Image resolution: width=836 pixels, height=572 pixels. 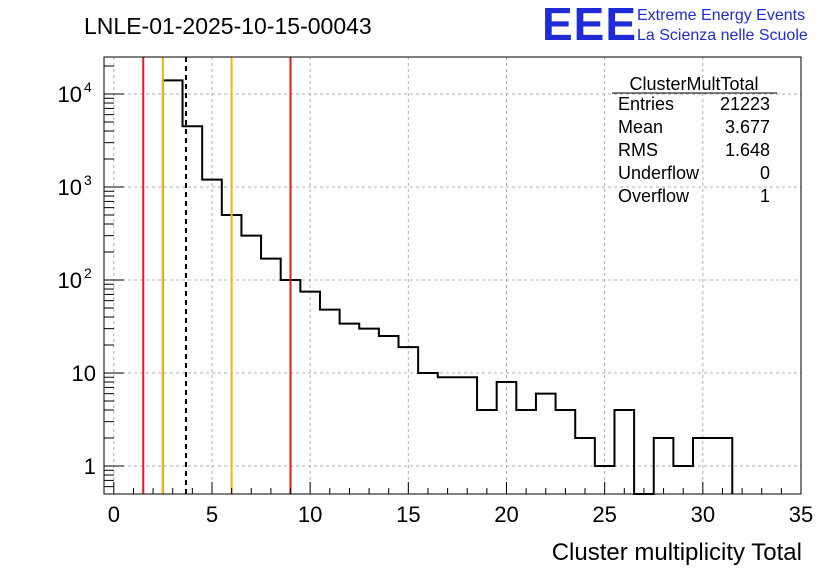 I want to click on y-tick-exponent: 3, so click(x=88, y=180).